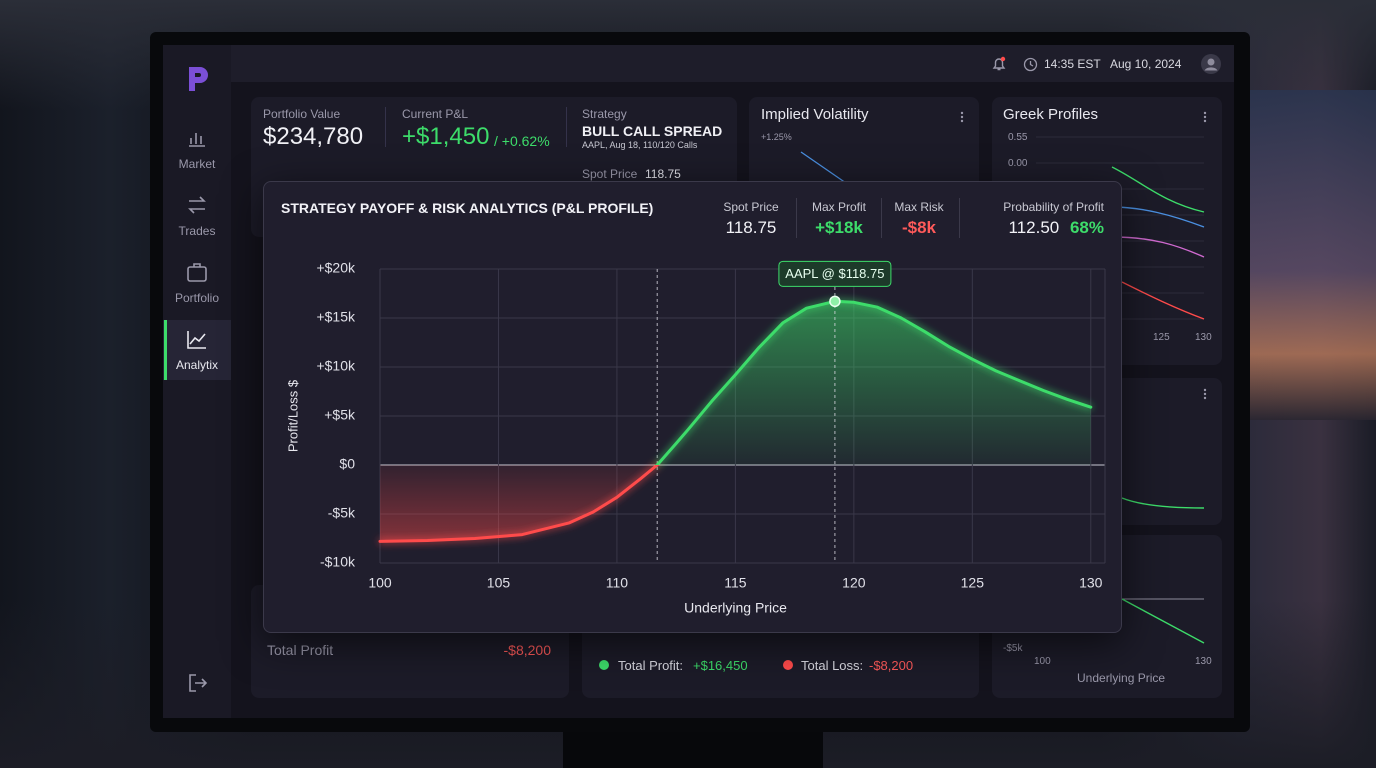 The width and height of the screenshot is (1376, 768). I want to click on tick-label: 125, so click(1161, 337).